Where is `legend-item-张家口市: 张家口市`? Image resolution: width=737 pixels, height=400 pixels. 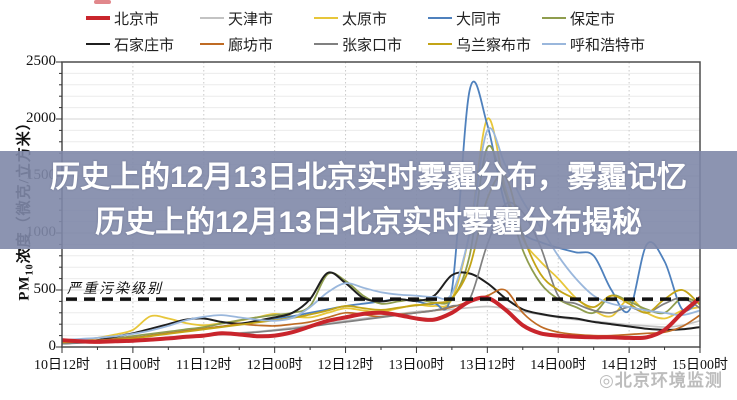
legend-item-张家口市: 张家口市 is located at coordinates (371, 44).